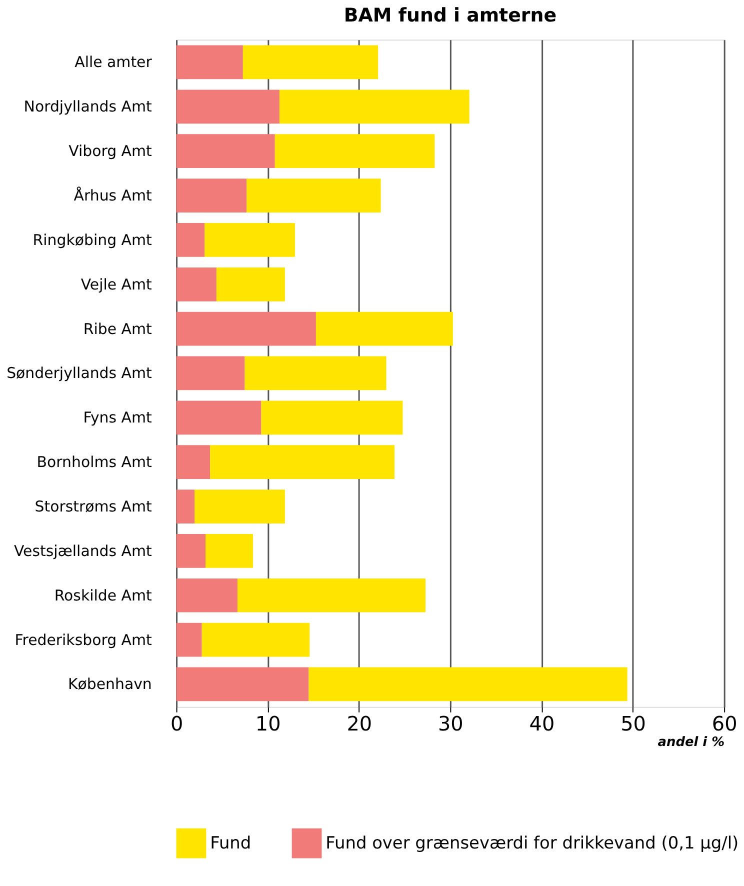 This screenshot has width=744, height=886. What do you see at coordinates (83, 639) in the screenshot?
I see `y-tick-label: Frederiksborg Amt` at bounding box center [83, 639].